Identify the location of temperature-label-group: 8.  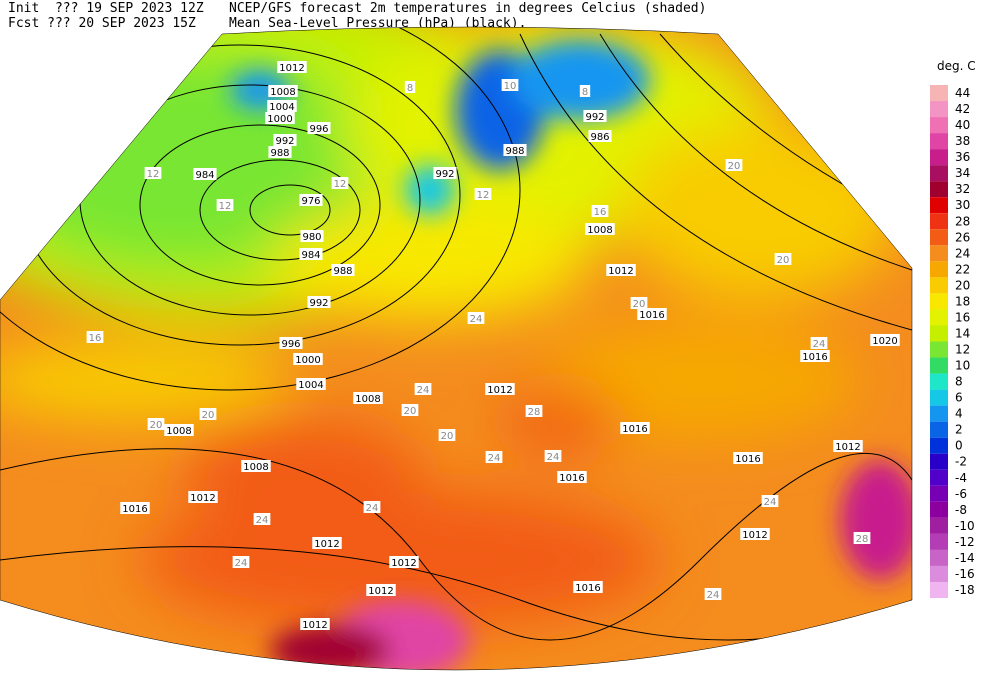
(410, 87).